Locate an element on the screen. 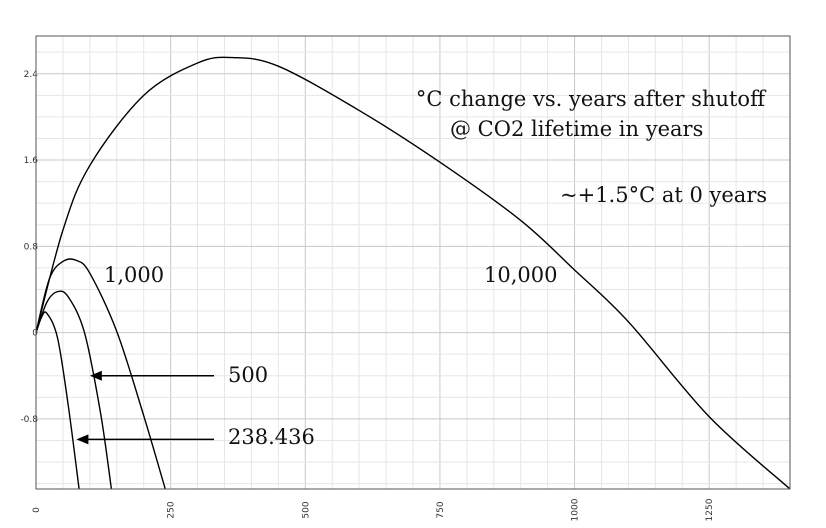 The width and height of the screenshot is (826, 528). x-tick-label: 500 is located at coordinates (306, 509).